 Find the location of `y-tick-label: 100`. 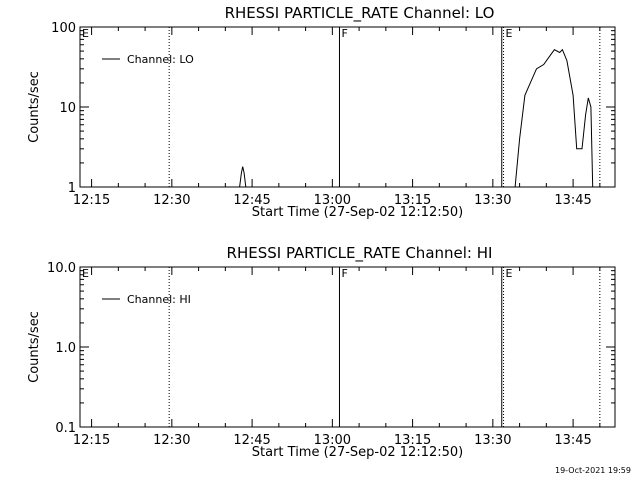

y-tick-label: 100 is located at coordinates (63, 28).